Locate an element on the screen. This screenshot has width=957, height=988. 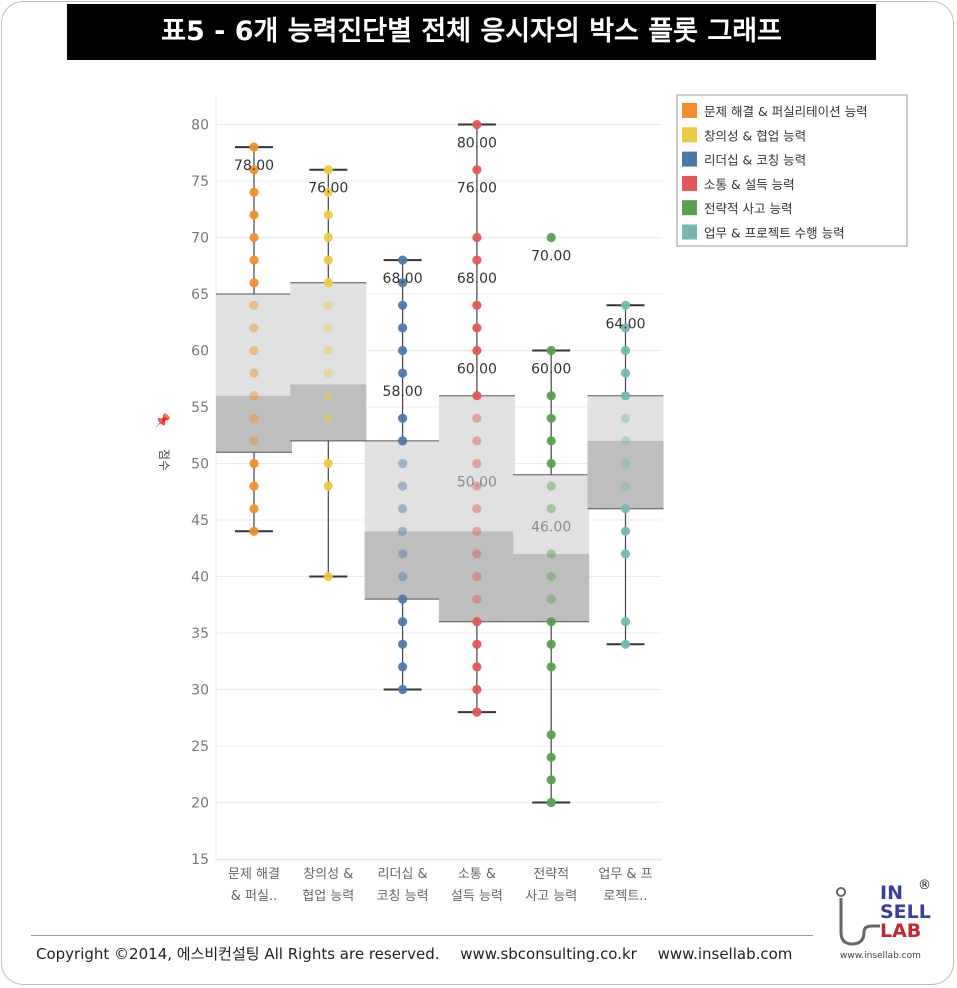
value-label: 78.00 is located at coordinates (254, 166).